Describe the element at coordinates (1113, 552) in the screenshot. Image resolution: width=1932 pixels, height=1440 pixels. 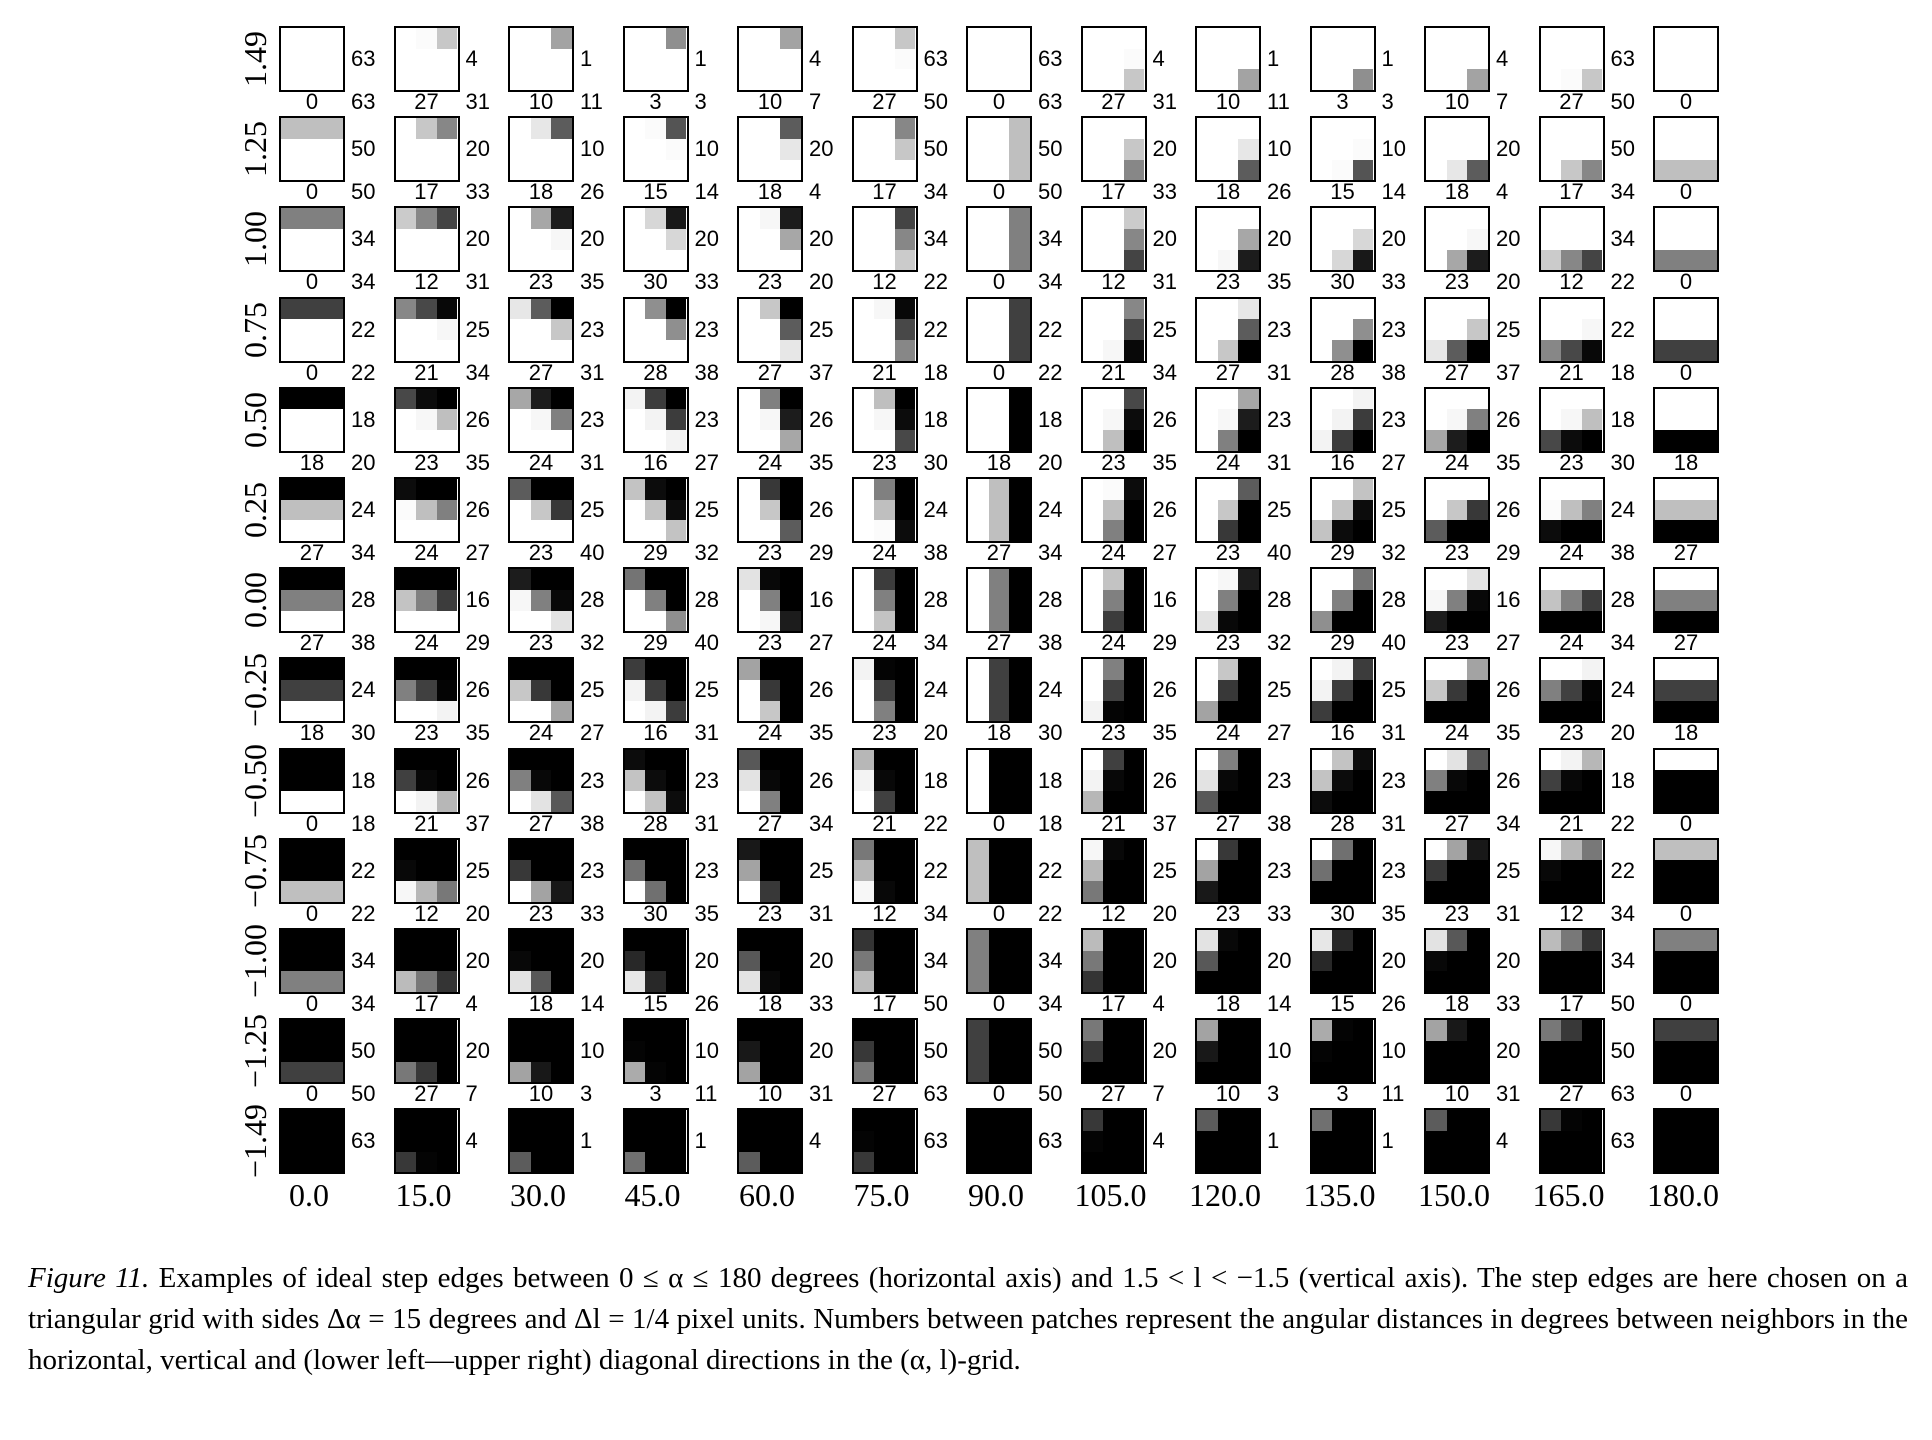
I see `vertical-distance: 24` at that location.